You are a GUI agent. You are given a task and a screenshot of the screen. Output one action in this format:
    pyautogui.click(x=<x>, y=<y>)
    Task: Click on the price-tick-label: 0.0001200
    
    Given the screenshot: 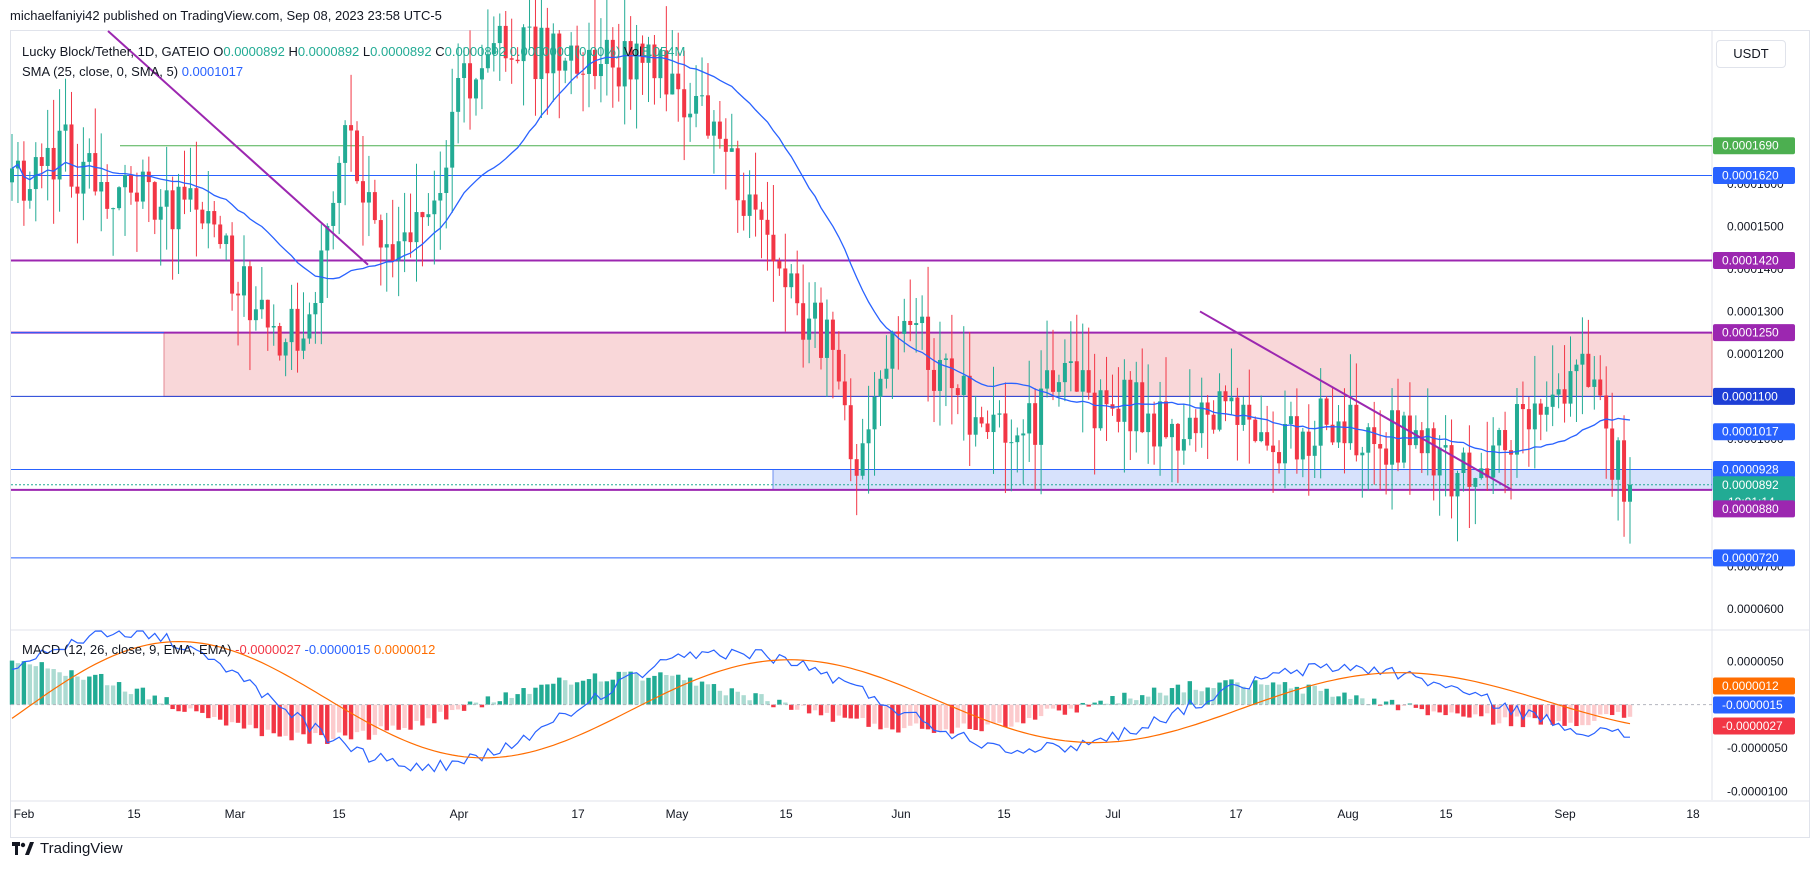 What is the action you would take?
    pyautogui.click(x=1755, y=354)
    